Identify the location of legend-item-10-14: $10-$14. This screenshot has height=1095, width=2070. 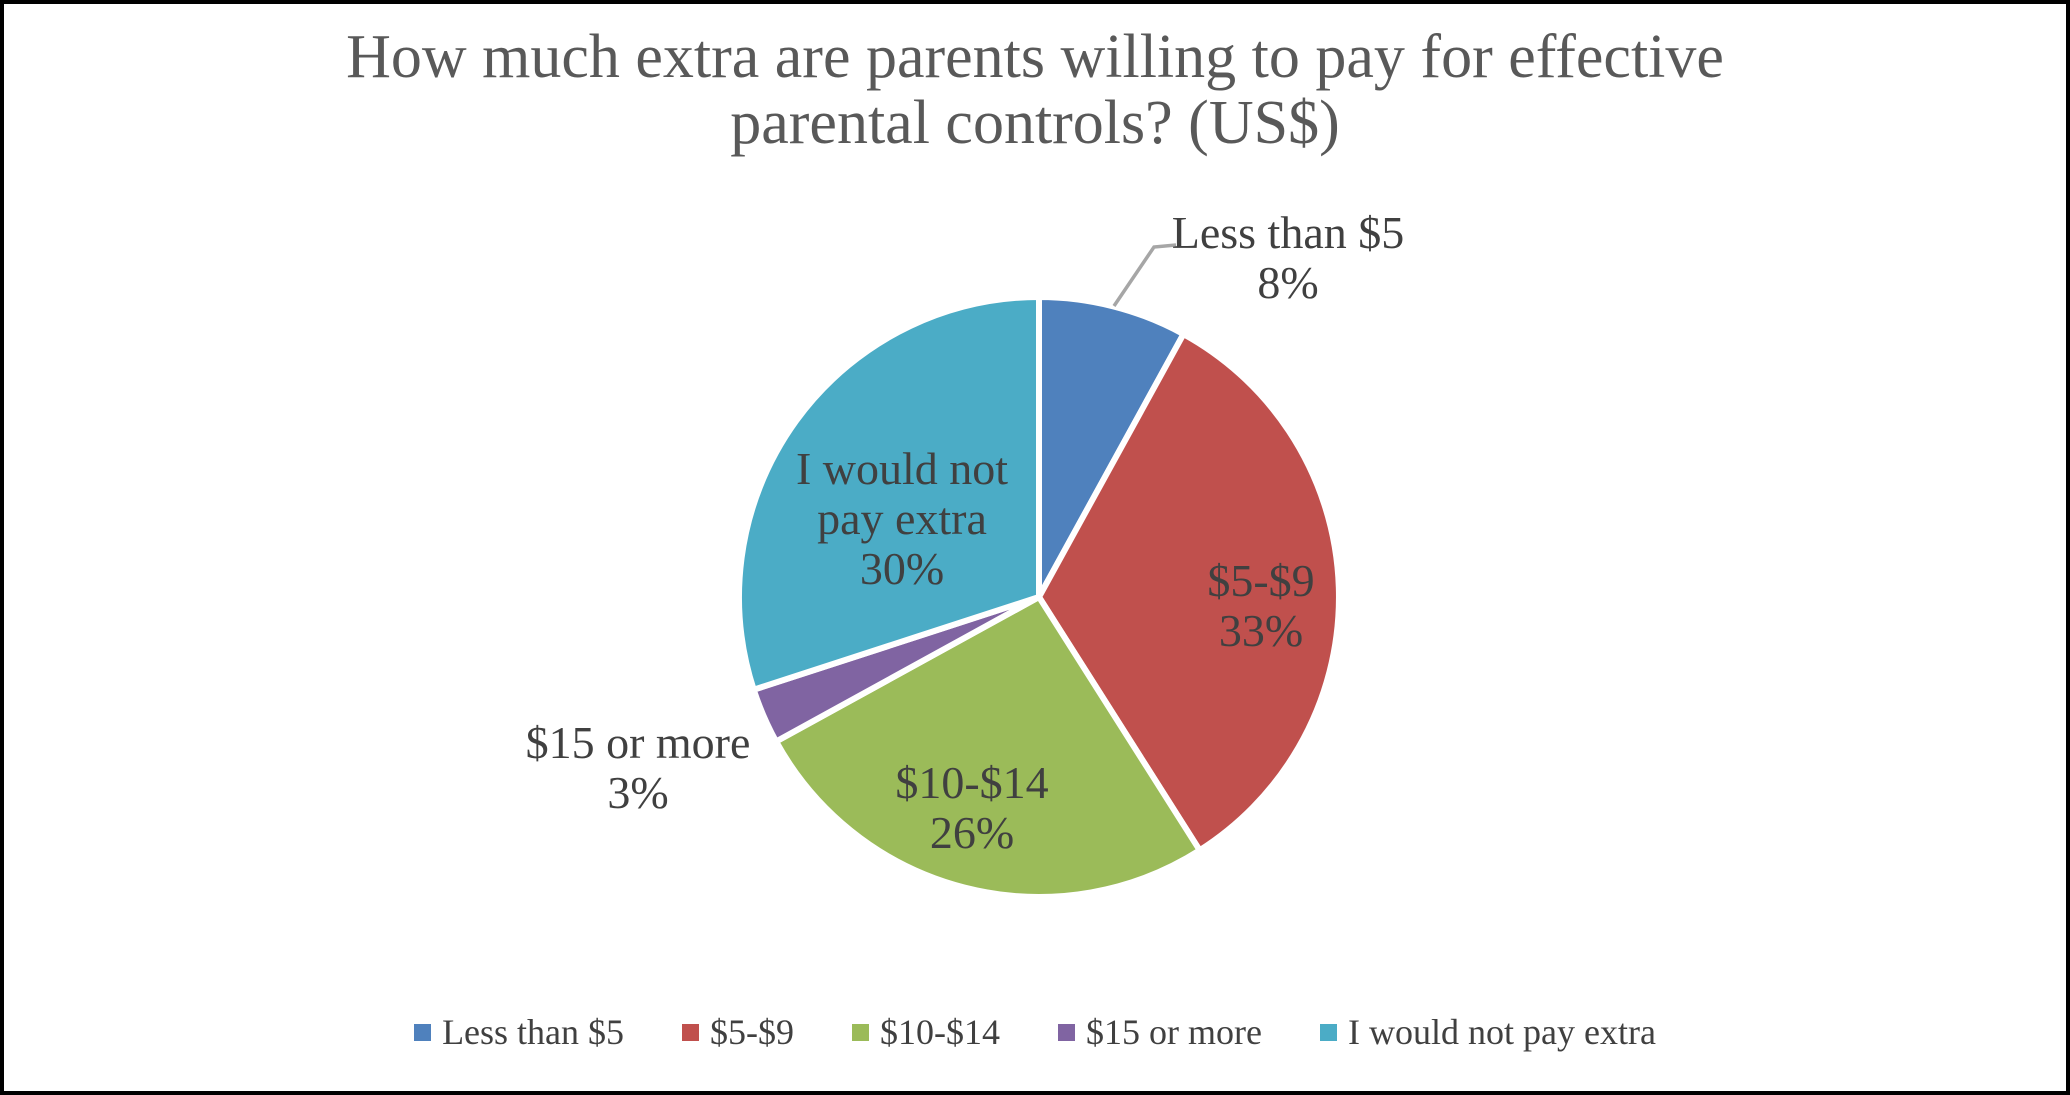
(926, 1032).